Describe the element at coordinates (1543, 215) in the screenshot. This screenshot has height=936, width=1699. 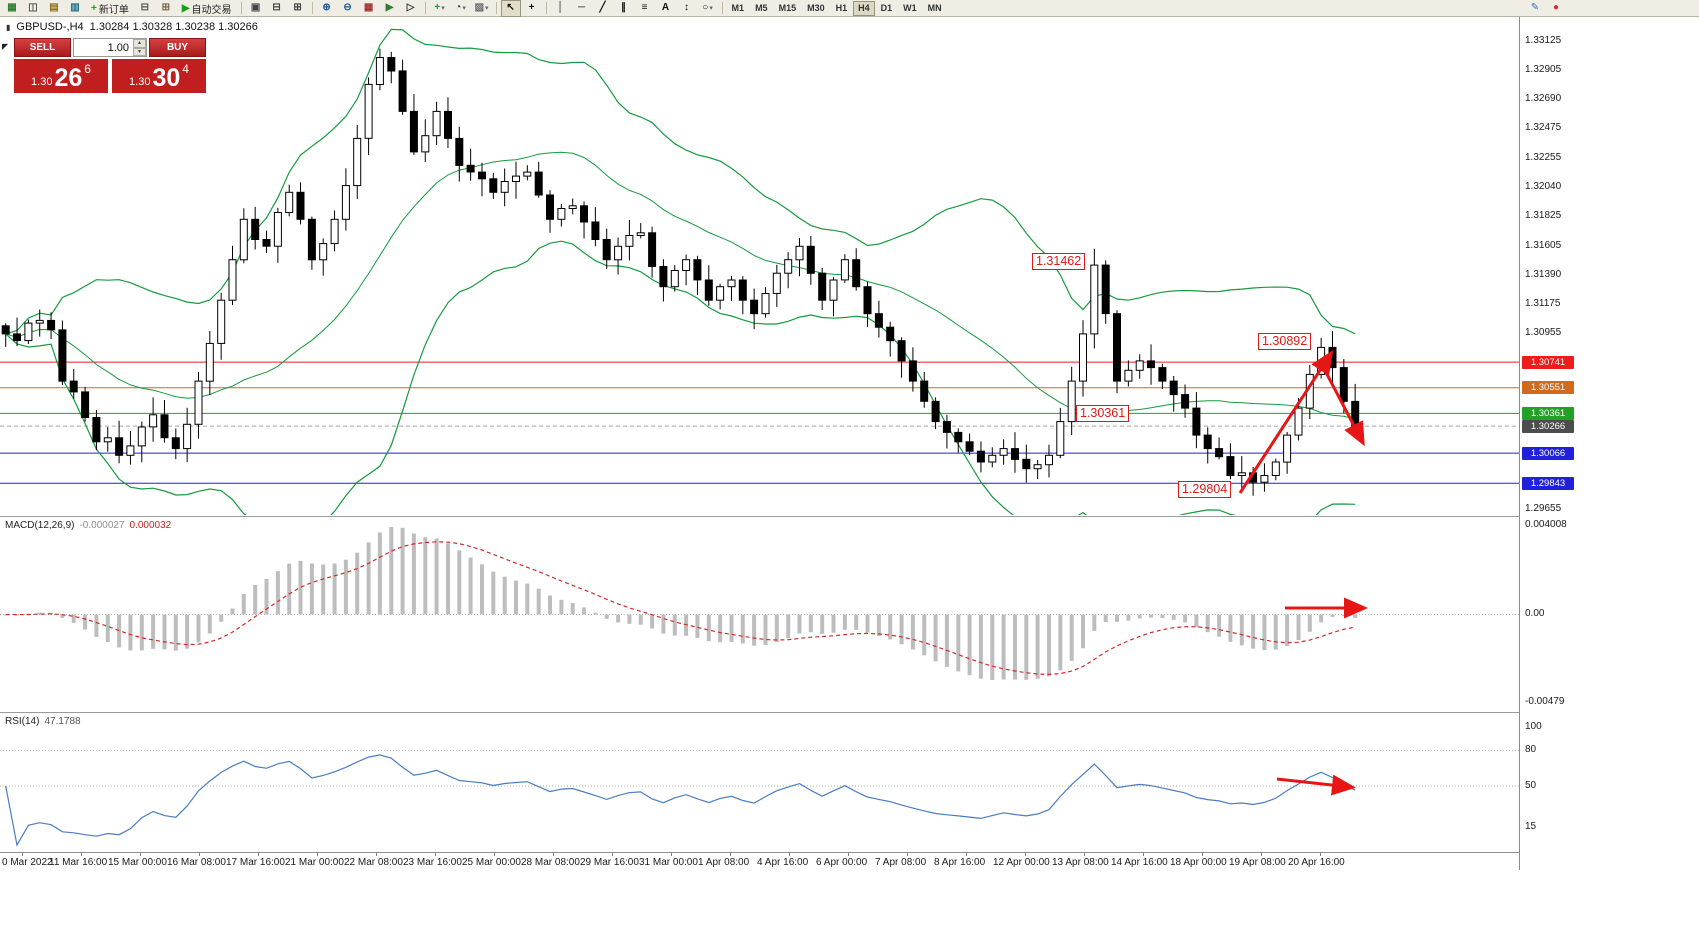
I see `price-axis-label: 1.31825` at that location.